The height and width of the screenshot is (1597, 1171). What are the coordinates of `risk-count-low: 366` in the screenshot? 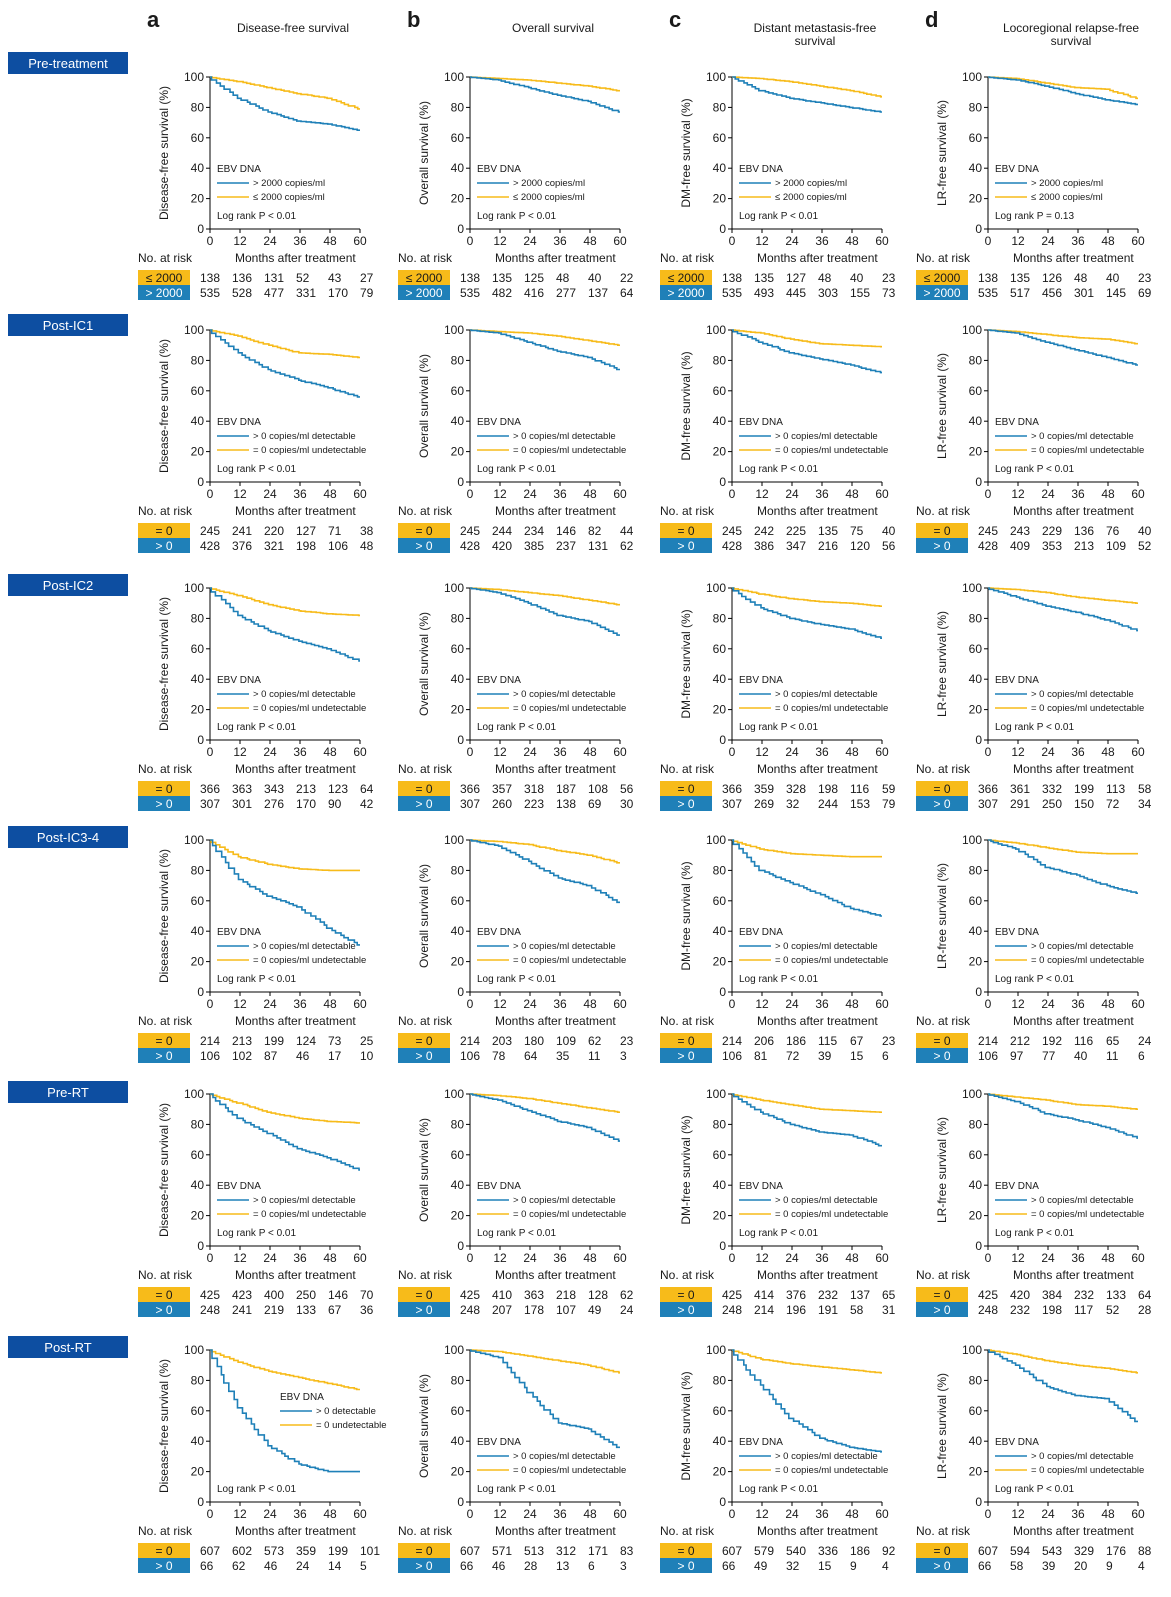 It's located at (470, 789).